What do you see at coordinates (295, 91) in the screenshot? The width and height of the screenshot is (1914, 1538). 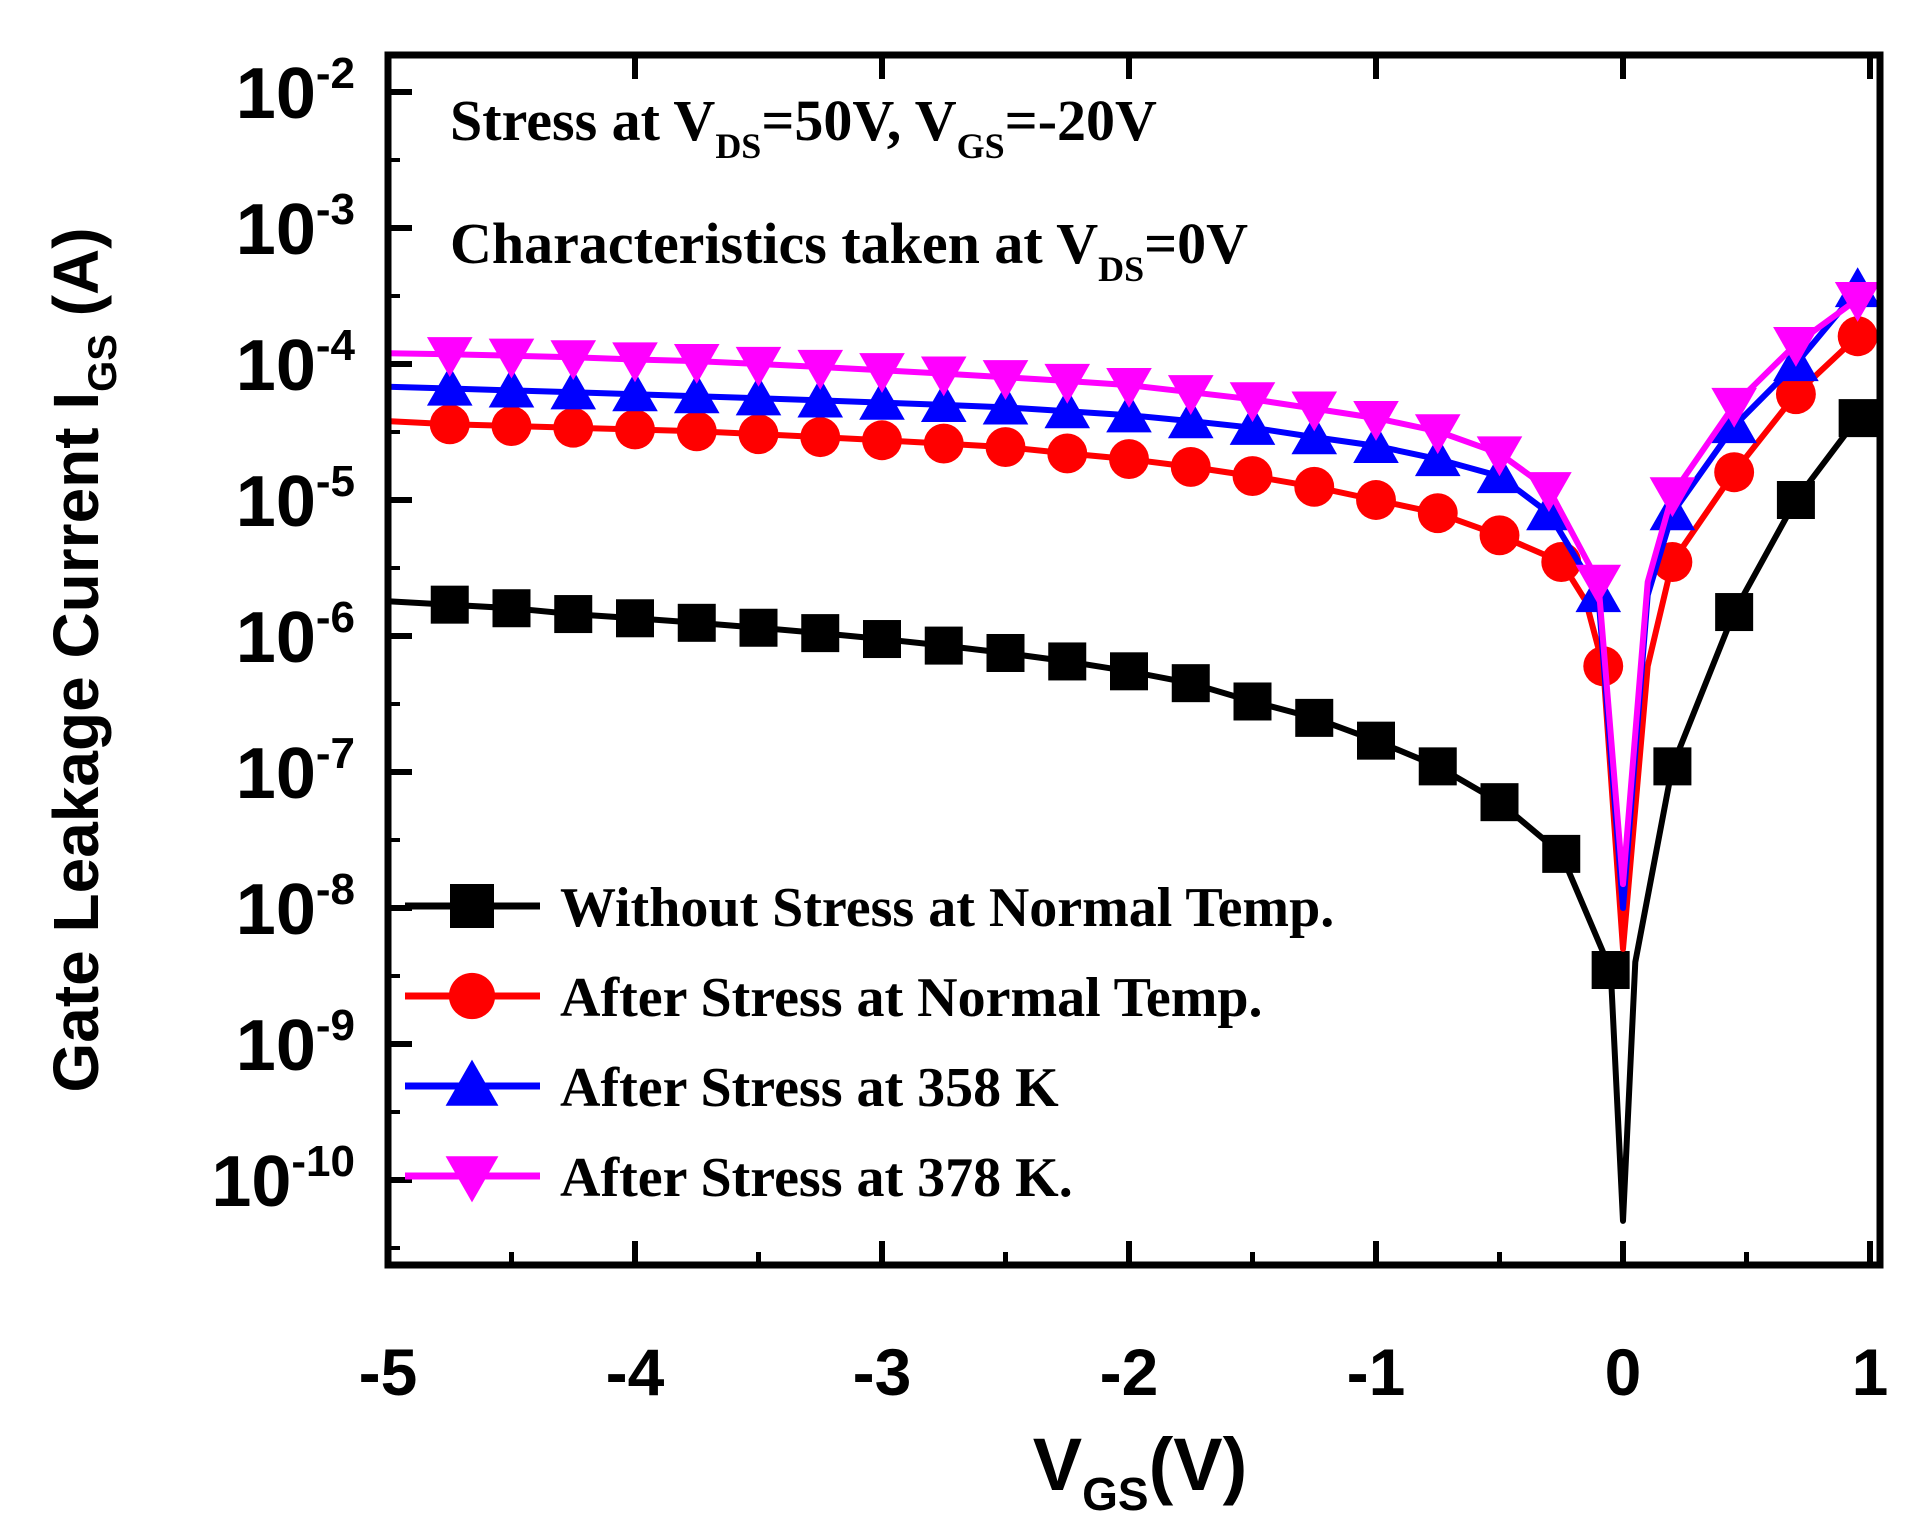 I see `y-tick-label: 10⁻²` at bounding box center [295, 91].